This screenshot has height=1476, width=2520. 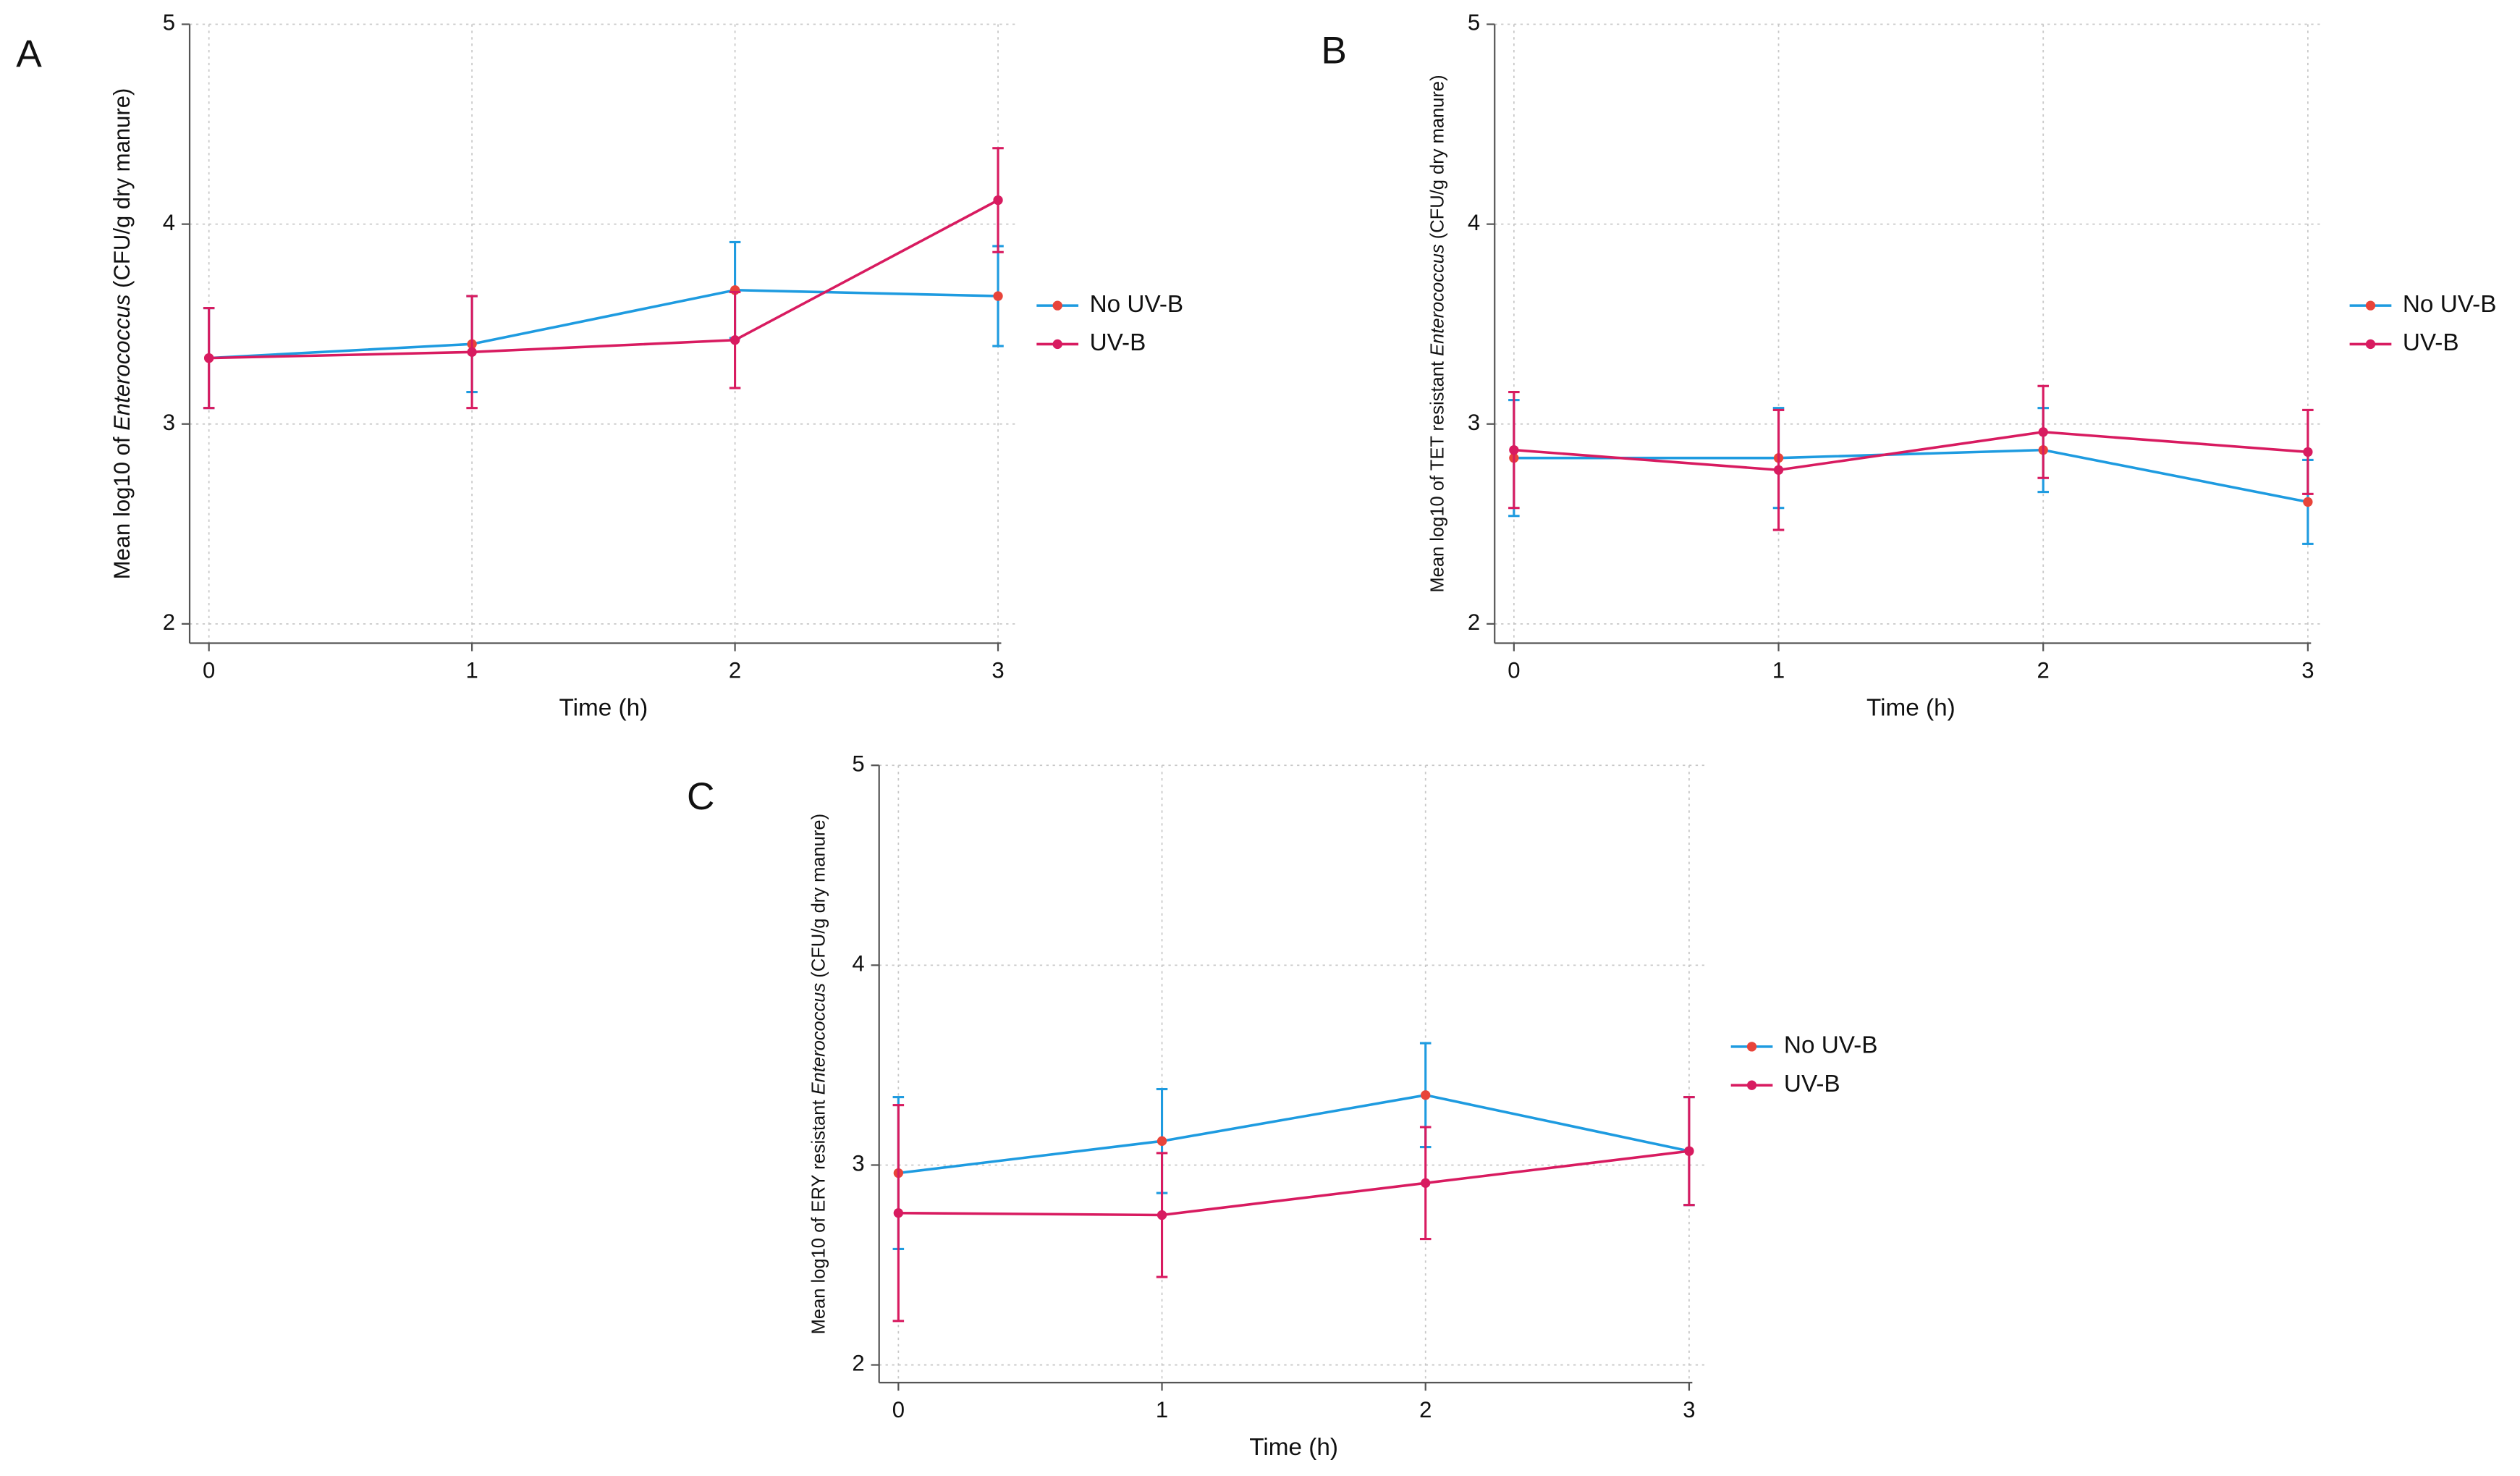 What do you see at coordinates (29, 54) in the screenshot?
I see `panel-label: A` at bounding box center [29, 54].